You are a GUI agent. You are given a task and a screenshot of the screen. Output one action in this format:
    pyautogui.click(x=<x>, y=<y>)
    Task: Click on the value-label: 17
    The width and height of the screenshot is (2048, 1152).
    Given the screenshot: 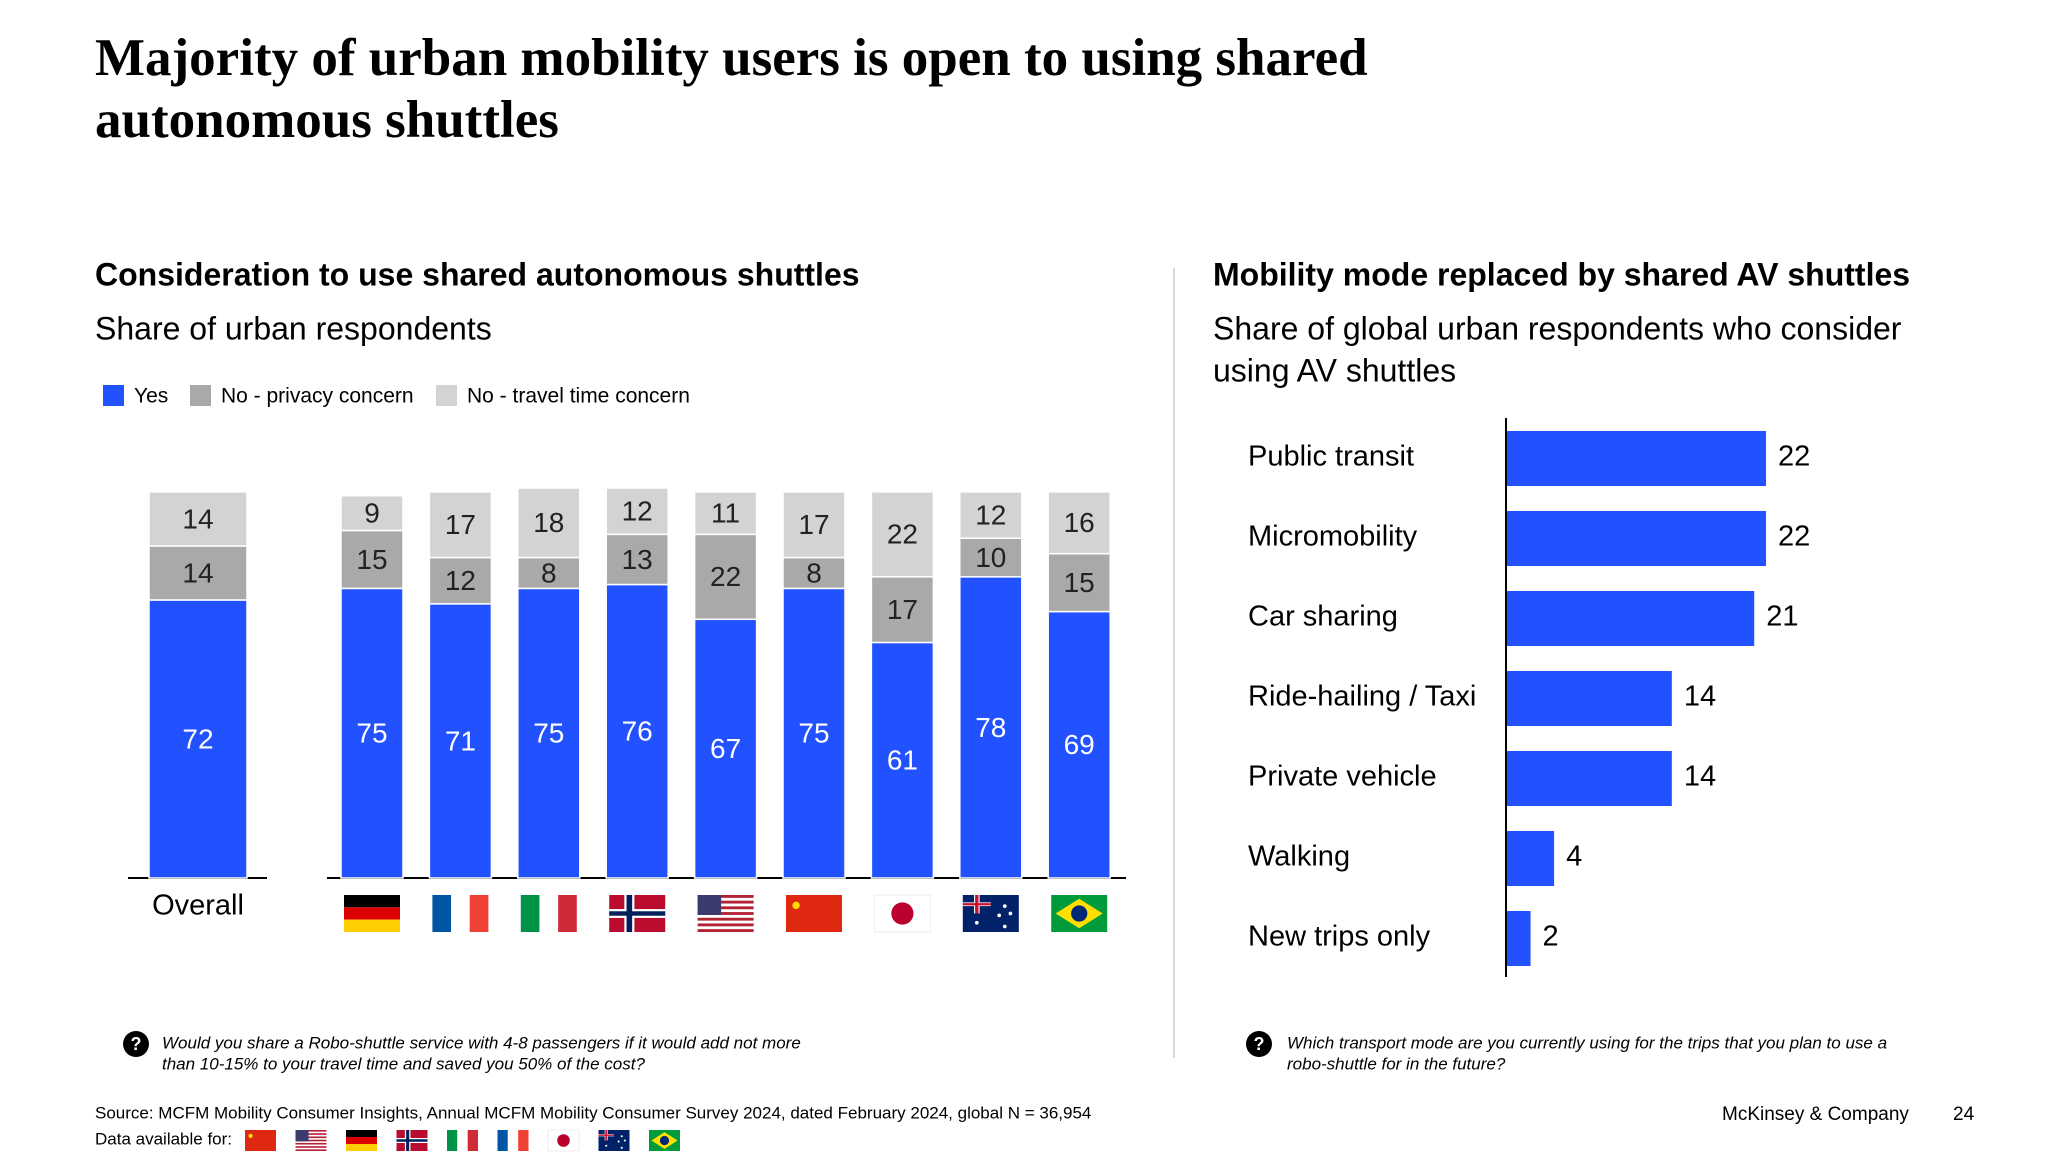 What is the action you would take?
    pyautogui.click(x=902, y=609)
    